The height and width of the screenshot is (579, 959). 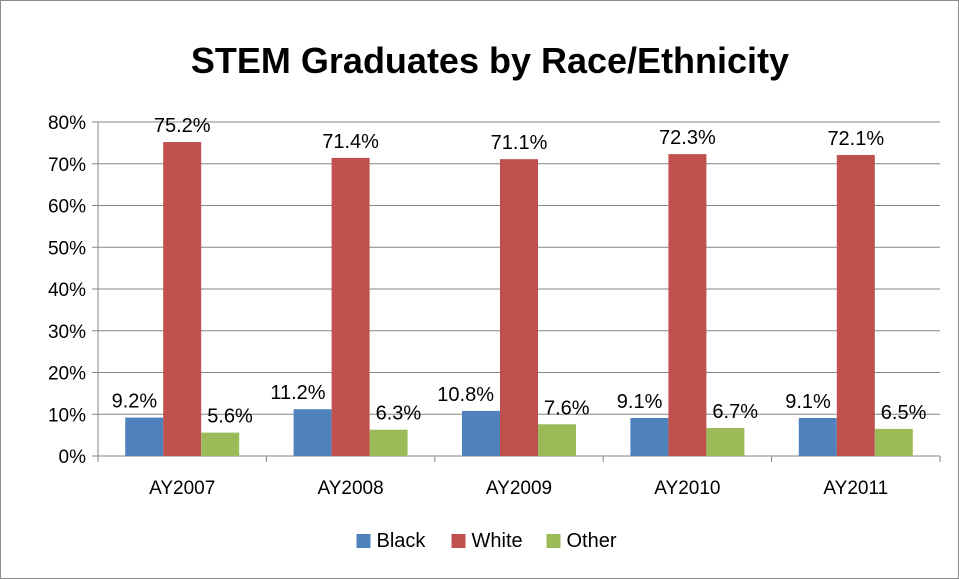 I want to click on data-label-other: 6.3%, so click(x=399, y=414).